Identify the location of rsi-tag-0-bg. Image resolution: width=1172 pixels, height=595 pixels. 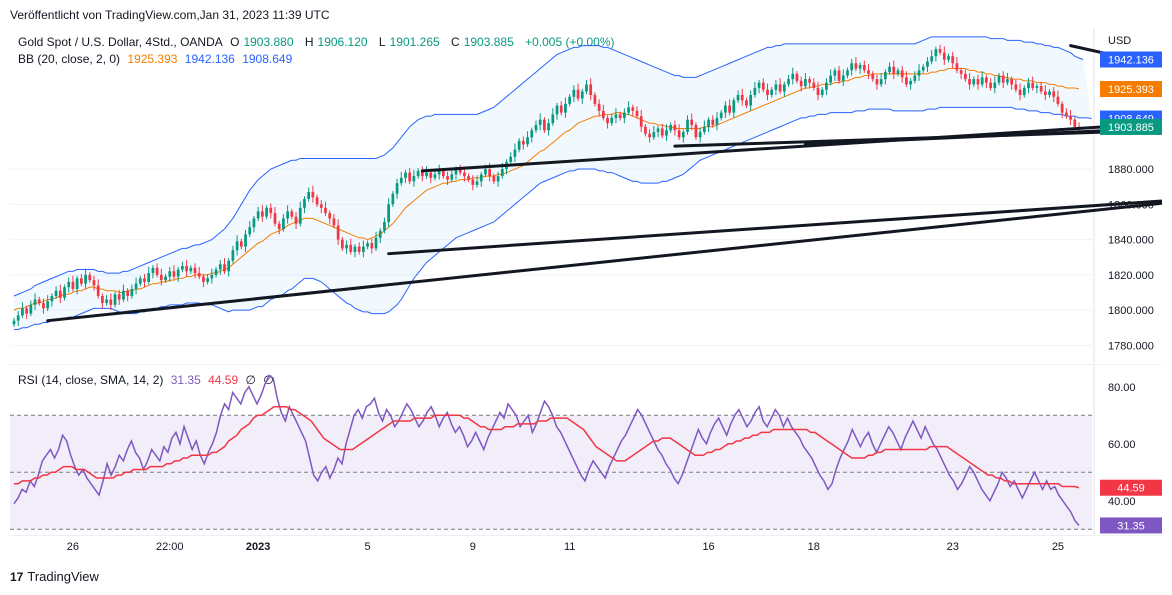
(1131, 487).